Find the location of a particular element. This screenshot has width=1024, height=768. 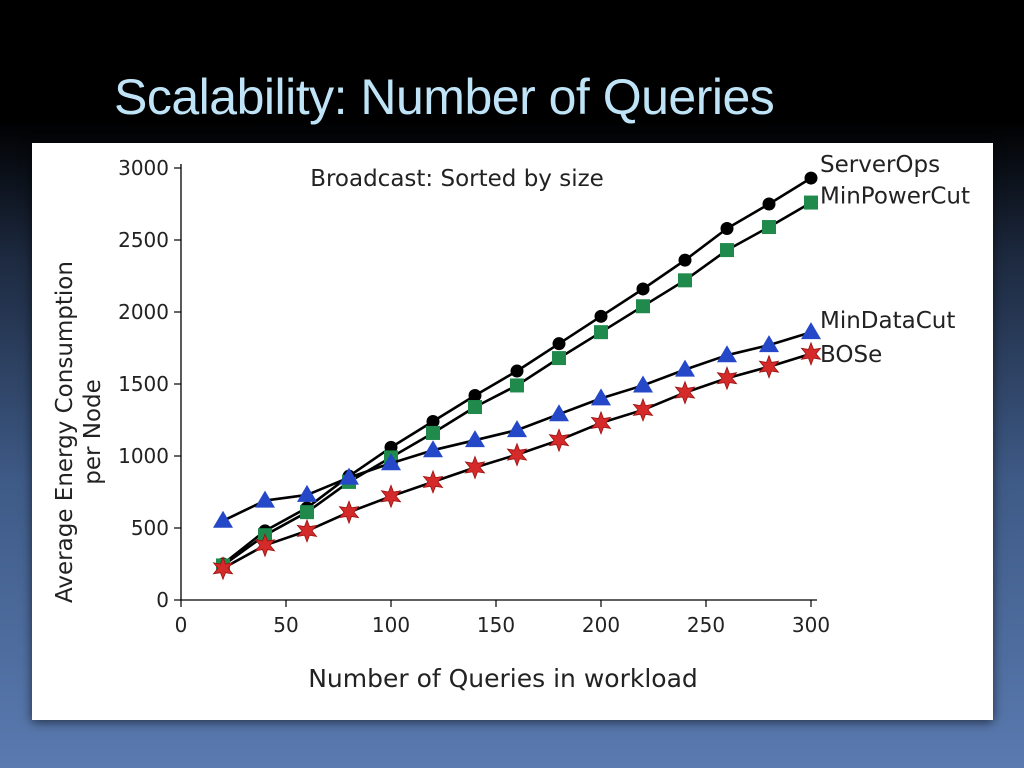

legend-label-mindatacut: MinDataCut is located at coordinates (887, 321).